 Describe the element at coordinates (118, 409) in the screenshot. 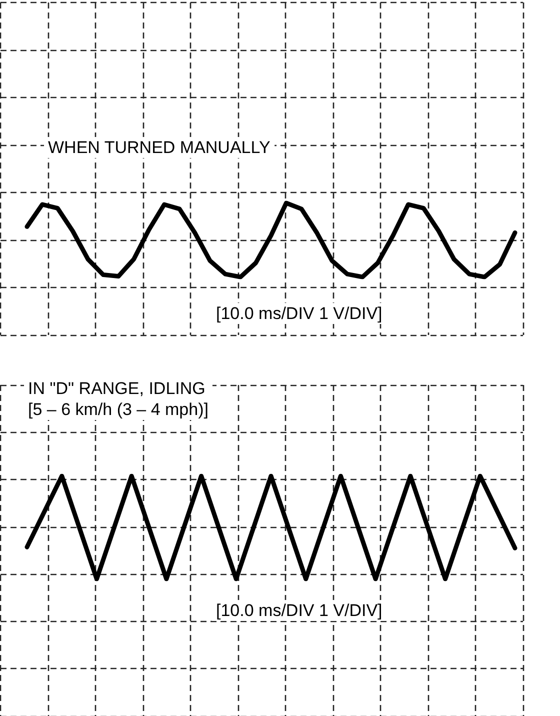

I see `chart-subtitle: [5 – 6 km/h (3 – 4 mph)]` at that location.